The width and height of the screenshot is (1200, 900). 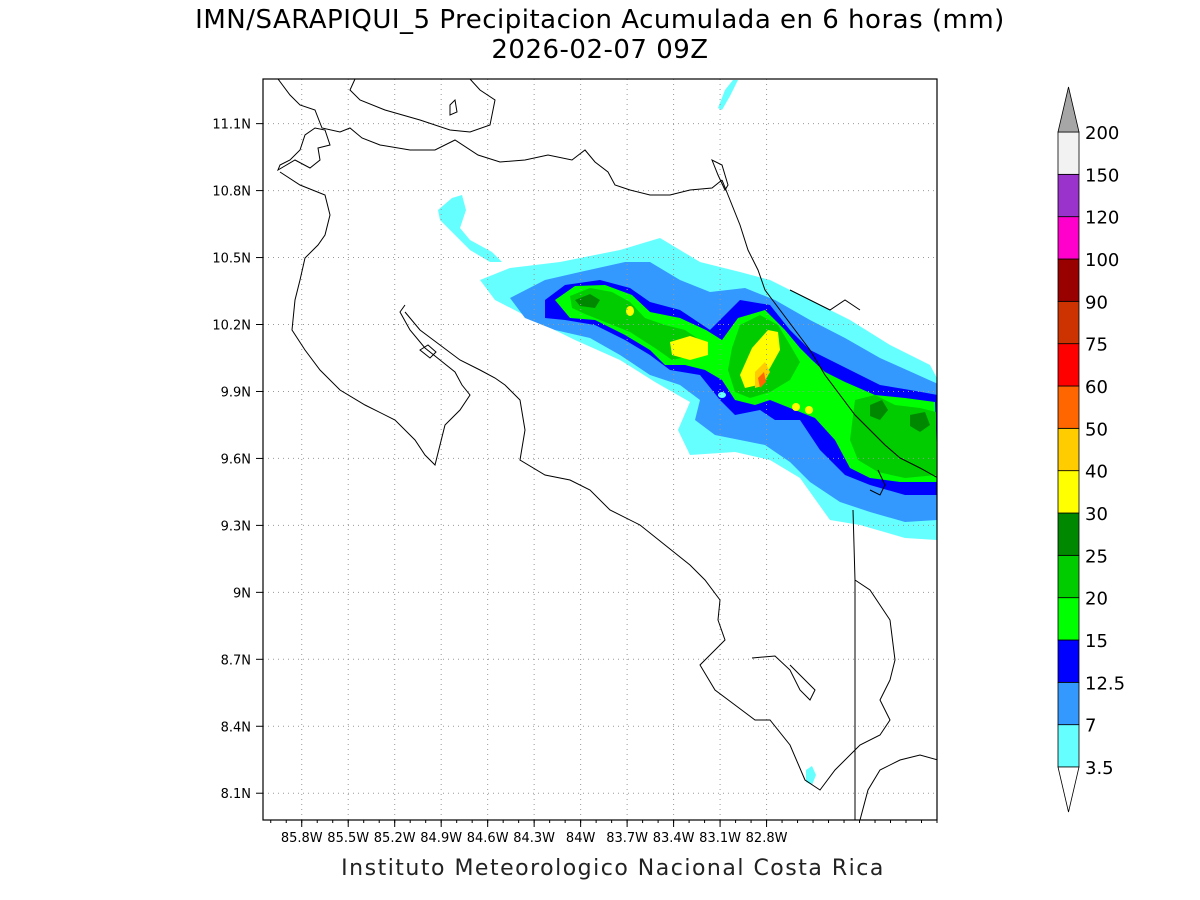 I want to click on lon-tick-label: 83.1W, so click(x=720, y=838).